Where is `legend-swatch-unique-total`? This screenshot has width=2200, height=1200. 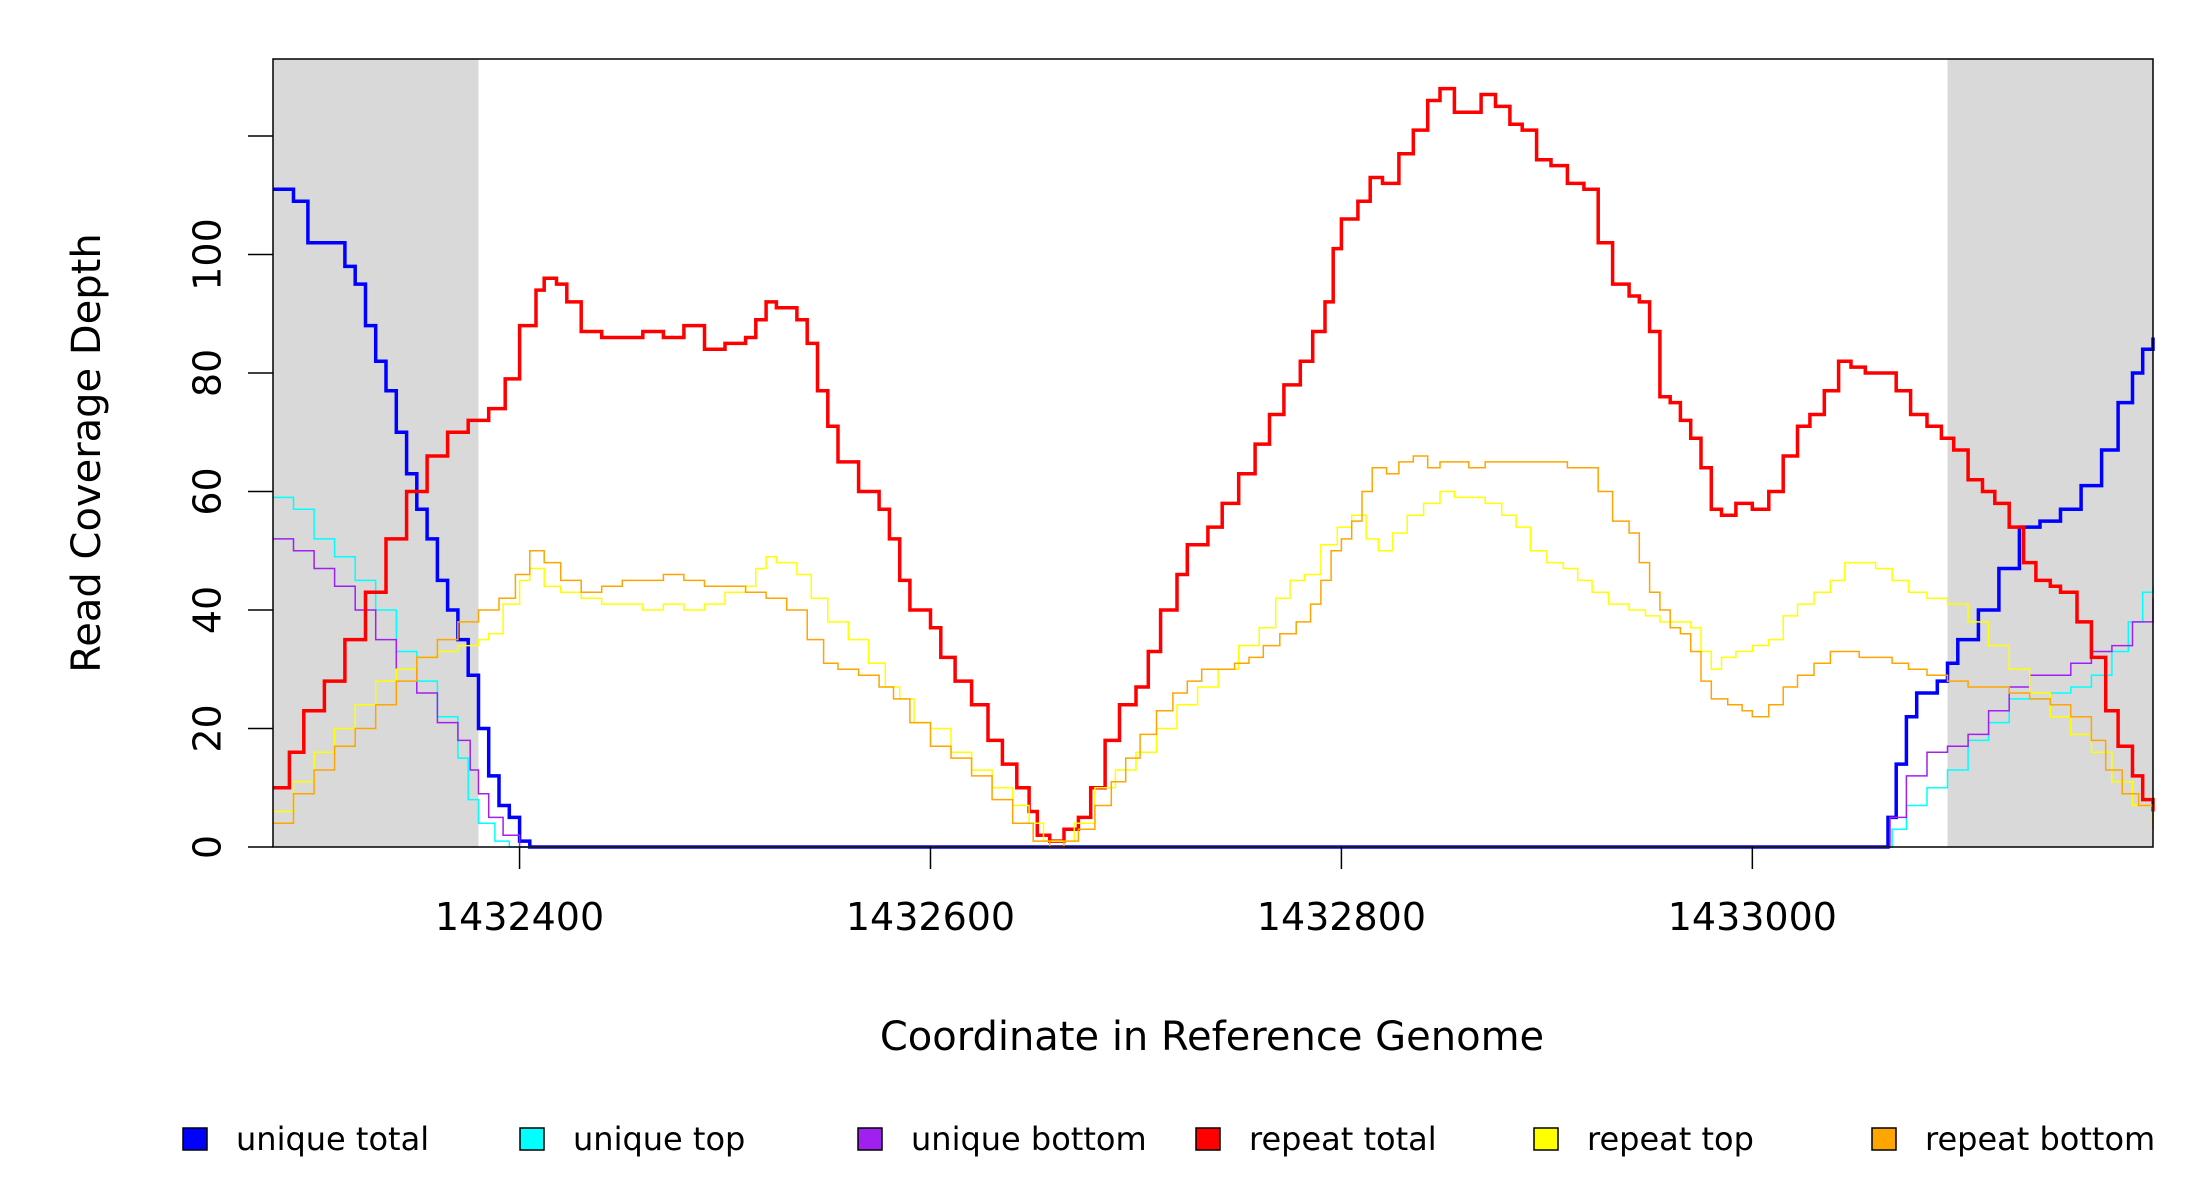
legend-swatch-unique-total is located at coordinates (195, 1139).